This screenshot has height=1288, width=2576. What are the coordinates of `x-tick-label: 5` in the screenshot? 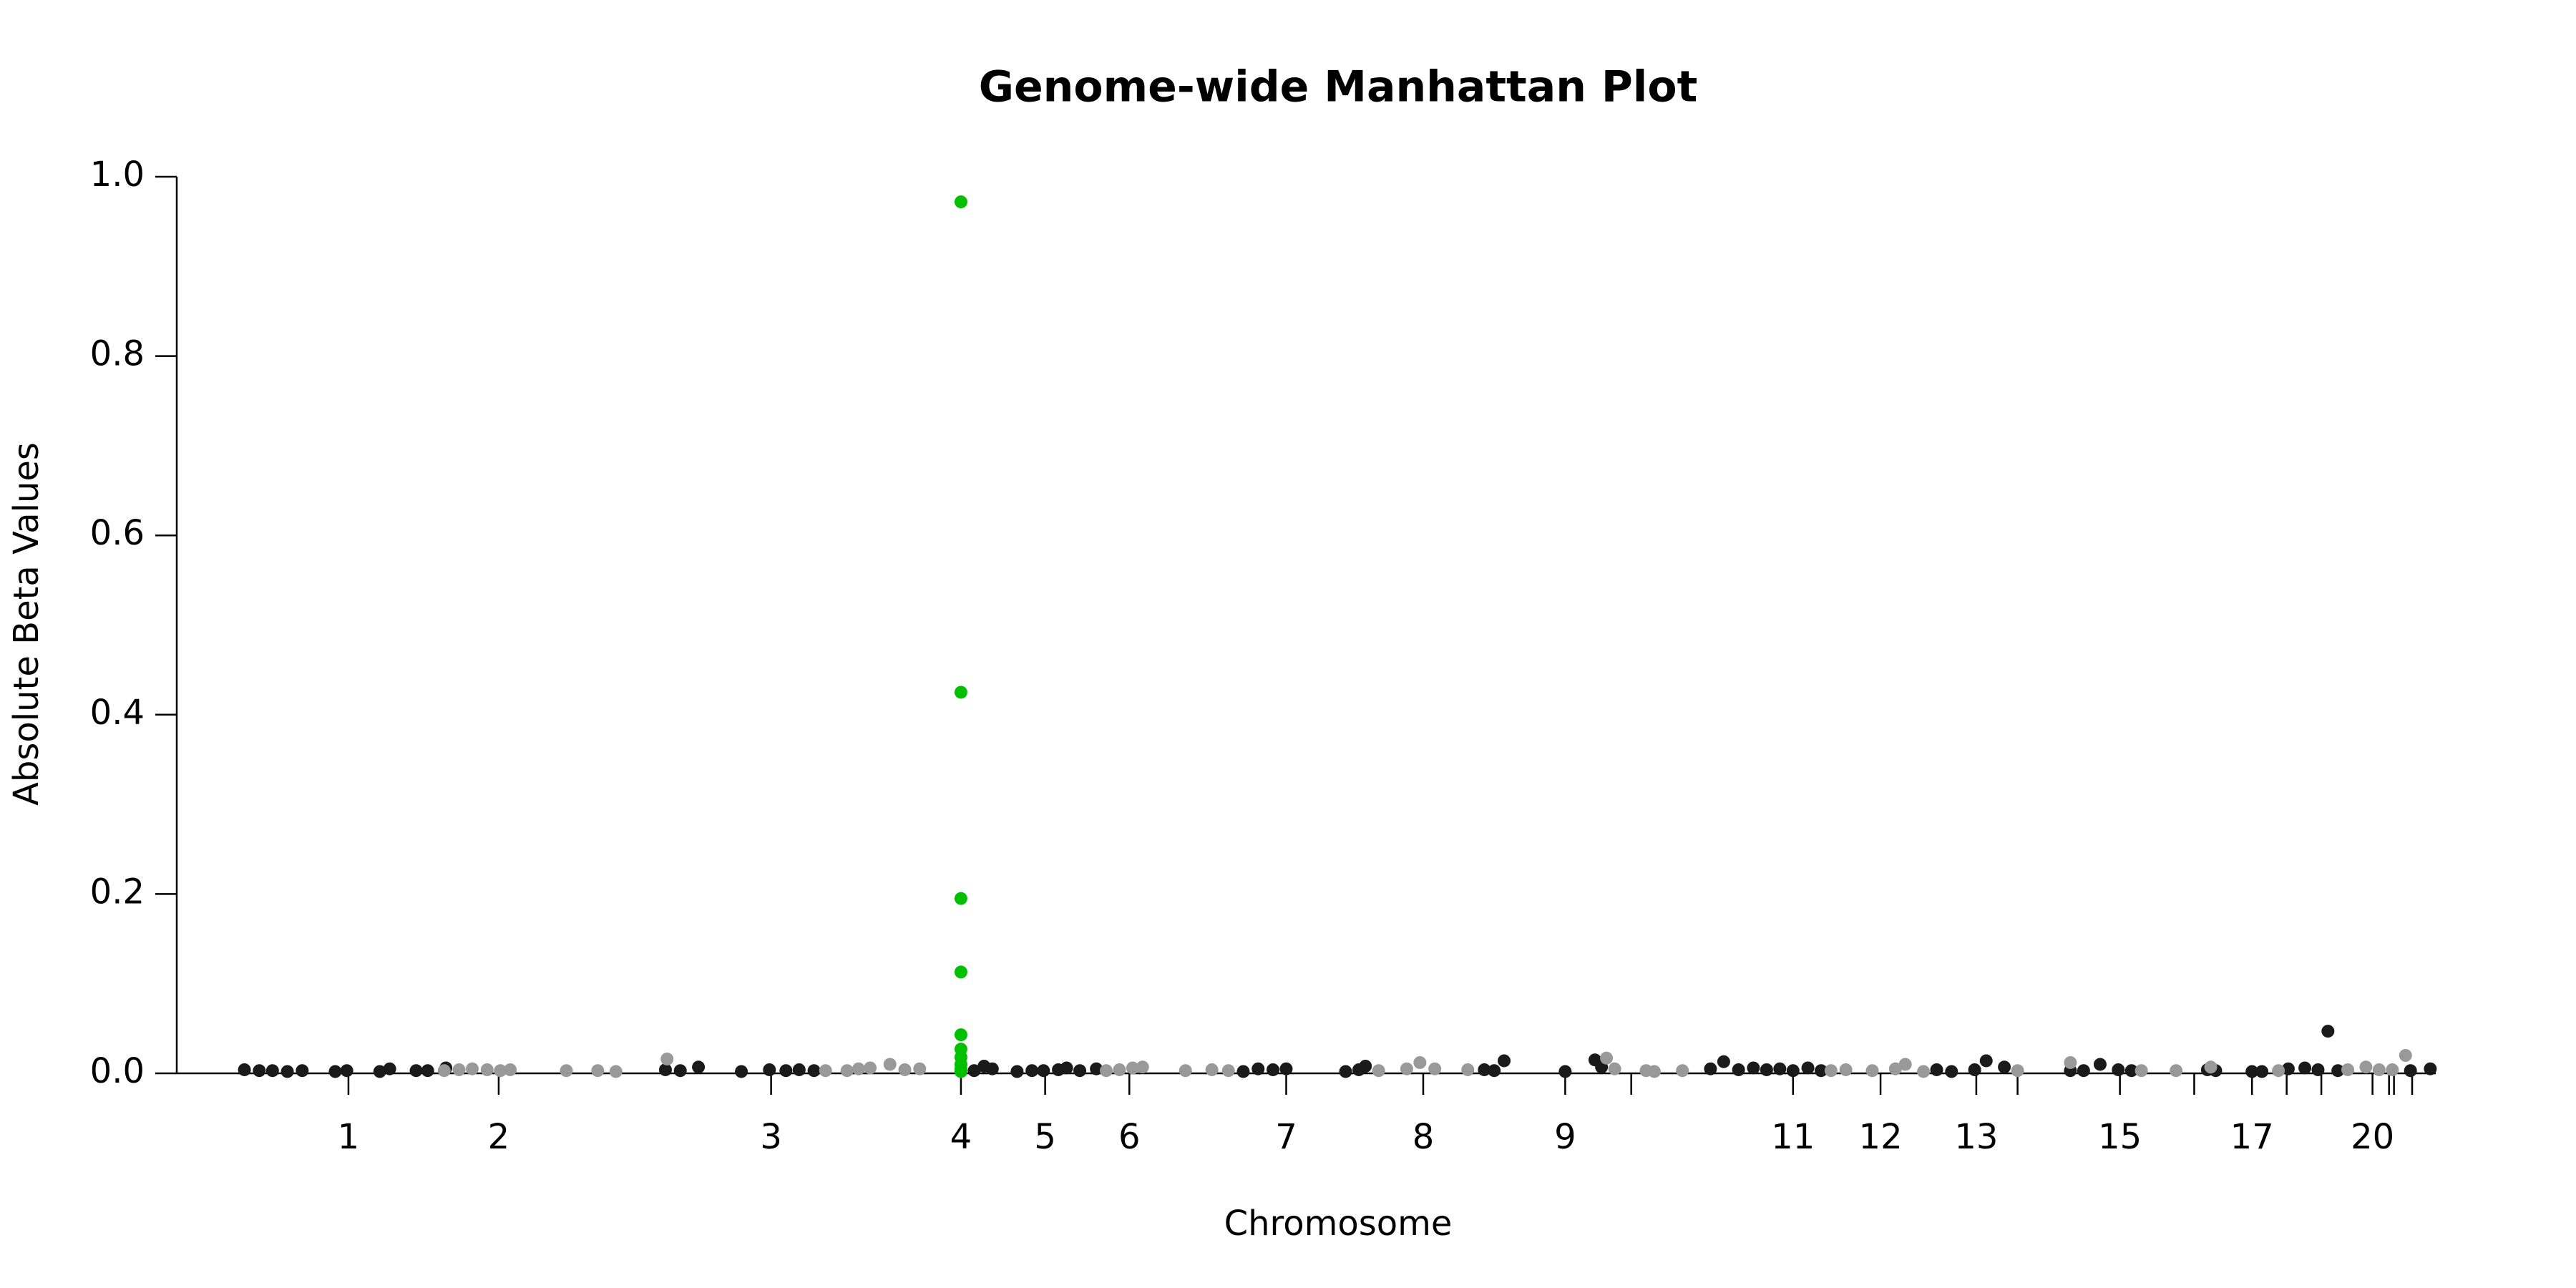 It's located at (1045, 1137).